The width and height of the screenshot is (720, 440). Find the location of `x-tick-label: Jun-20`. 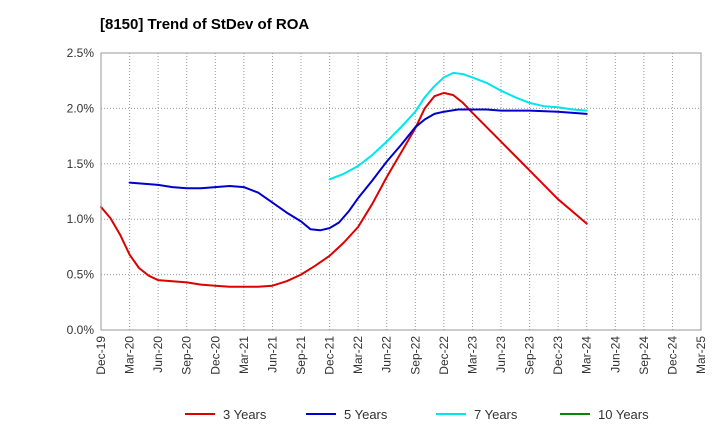

x-tick-label: Jun-20 is located at coordinates (158, 354).